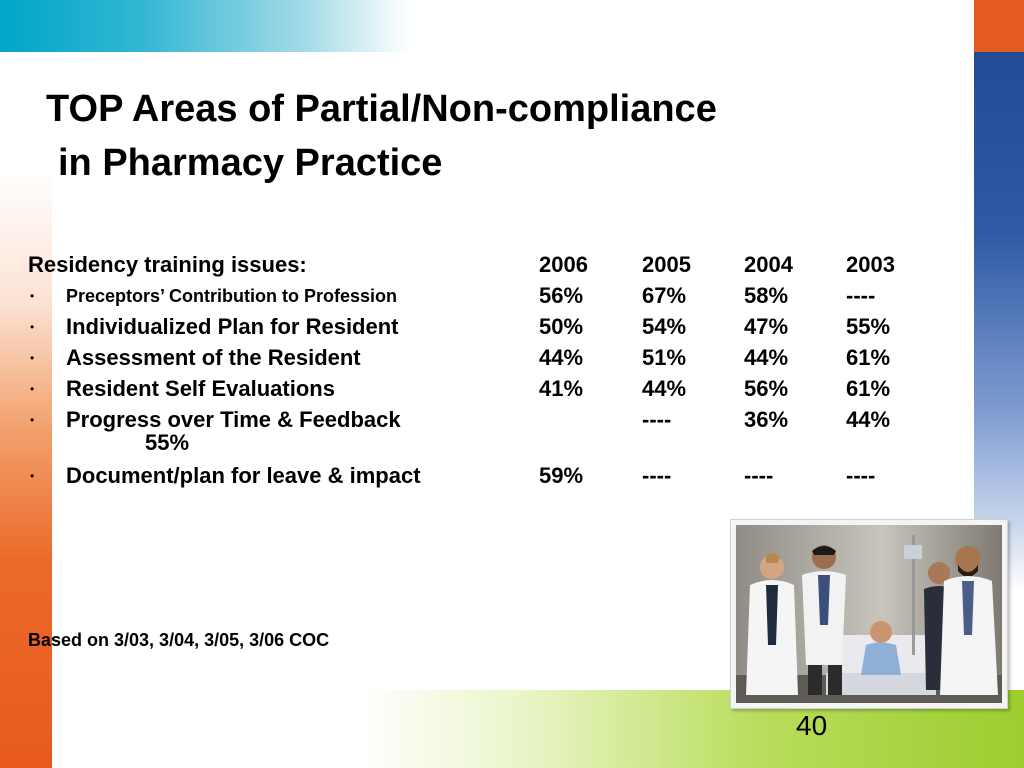  Describe the element at coordinates (766, 295) in the screenshot. I see `row-value: 58%` at that location.